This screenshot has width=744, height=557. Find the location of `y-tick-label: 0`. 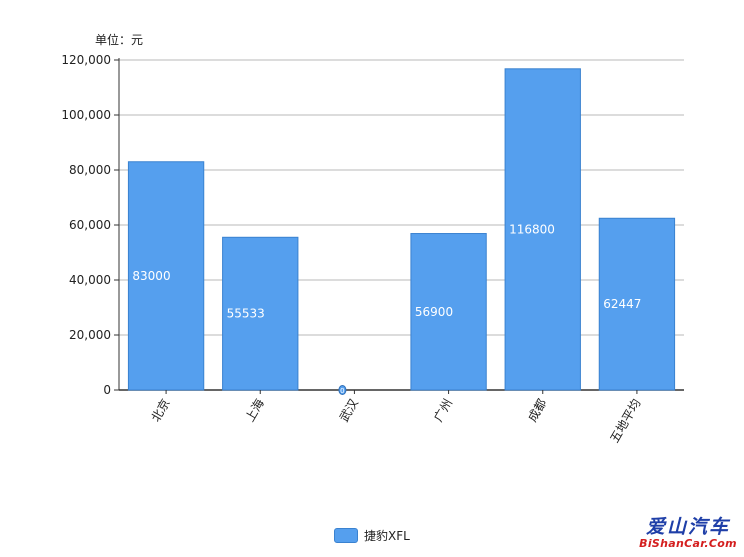

y-tick-label: 0 is located at coordinates (107, 390).